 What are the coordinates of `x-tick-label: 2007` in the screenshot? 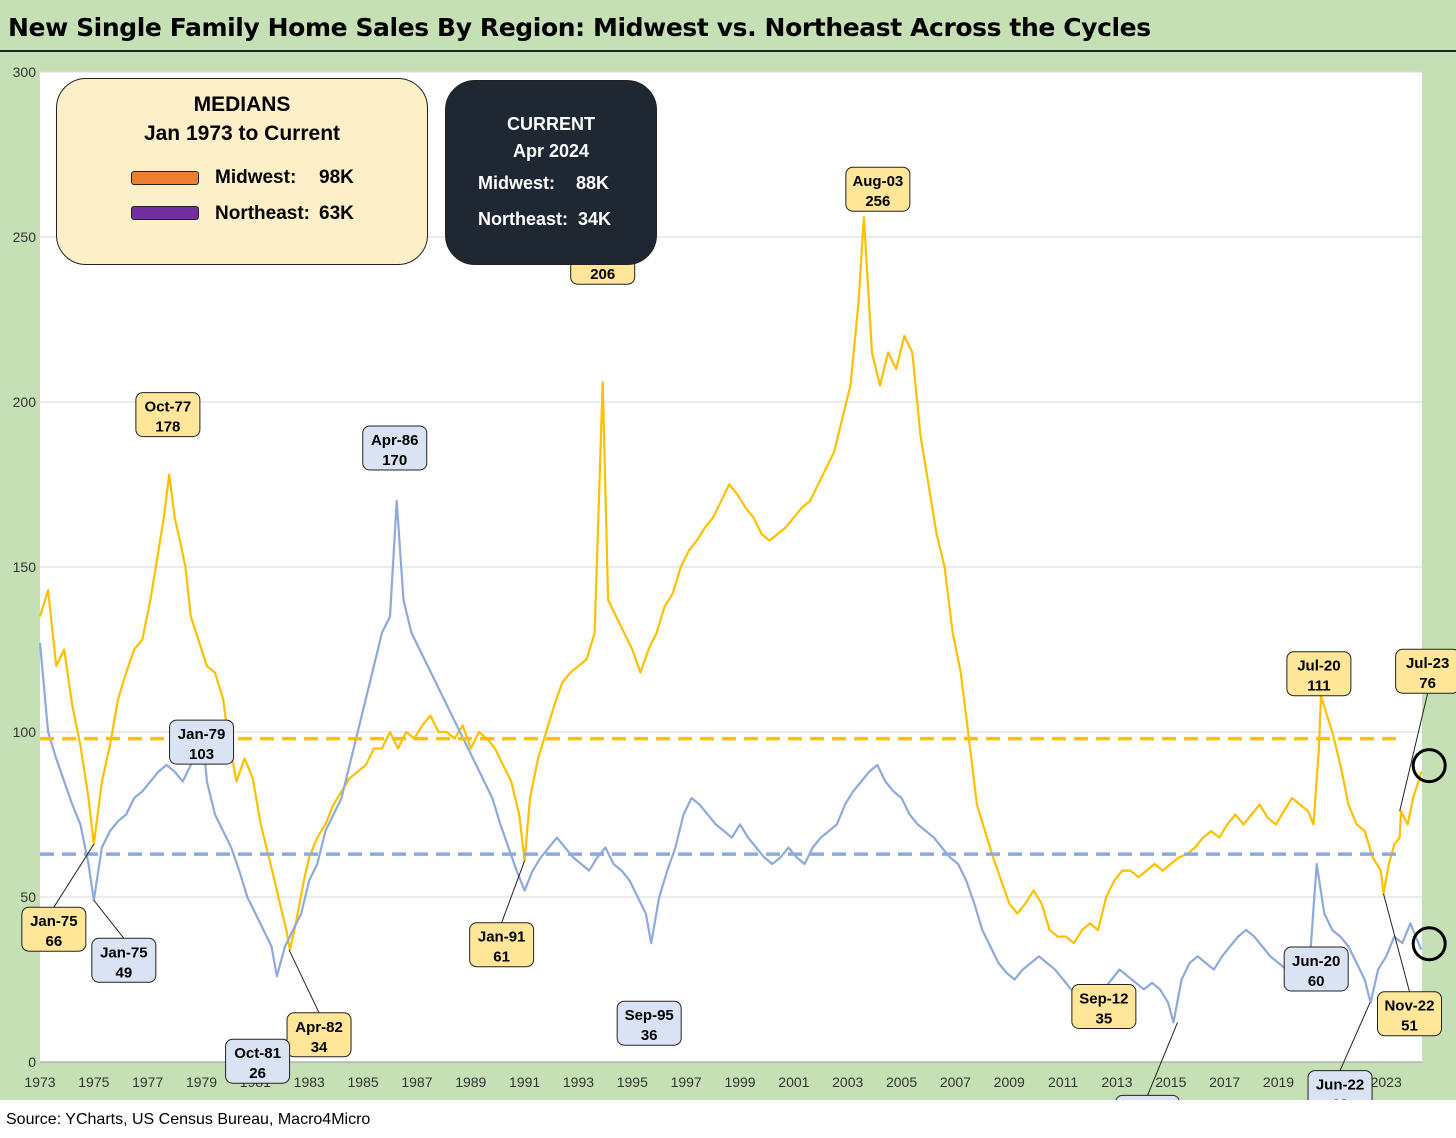 It's located at (955, 1082).